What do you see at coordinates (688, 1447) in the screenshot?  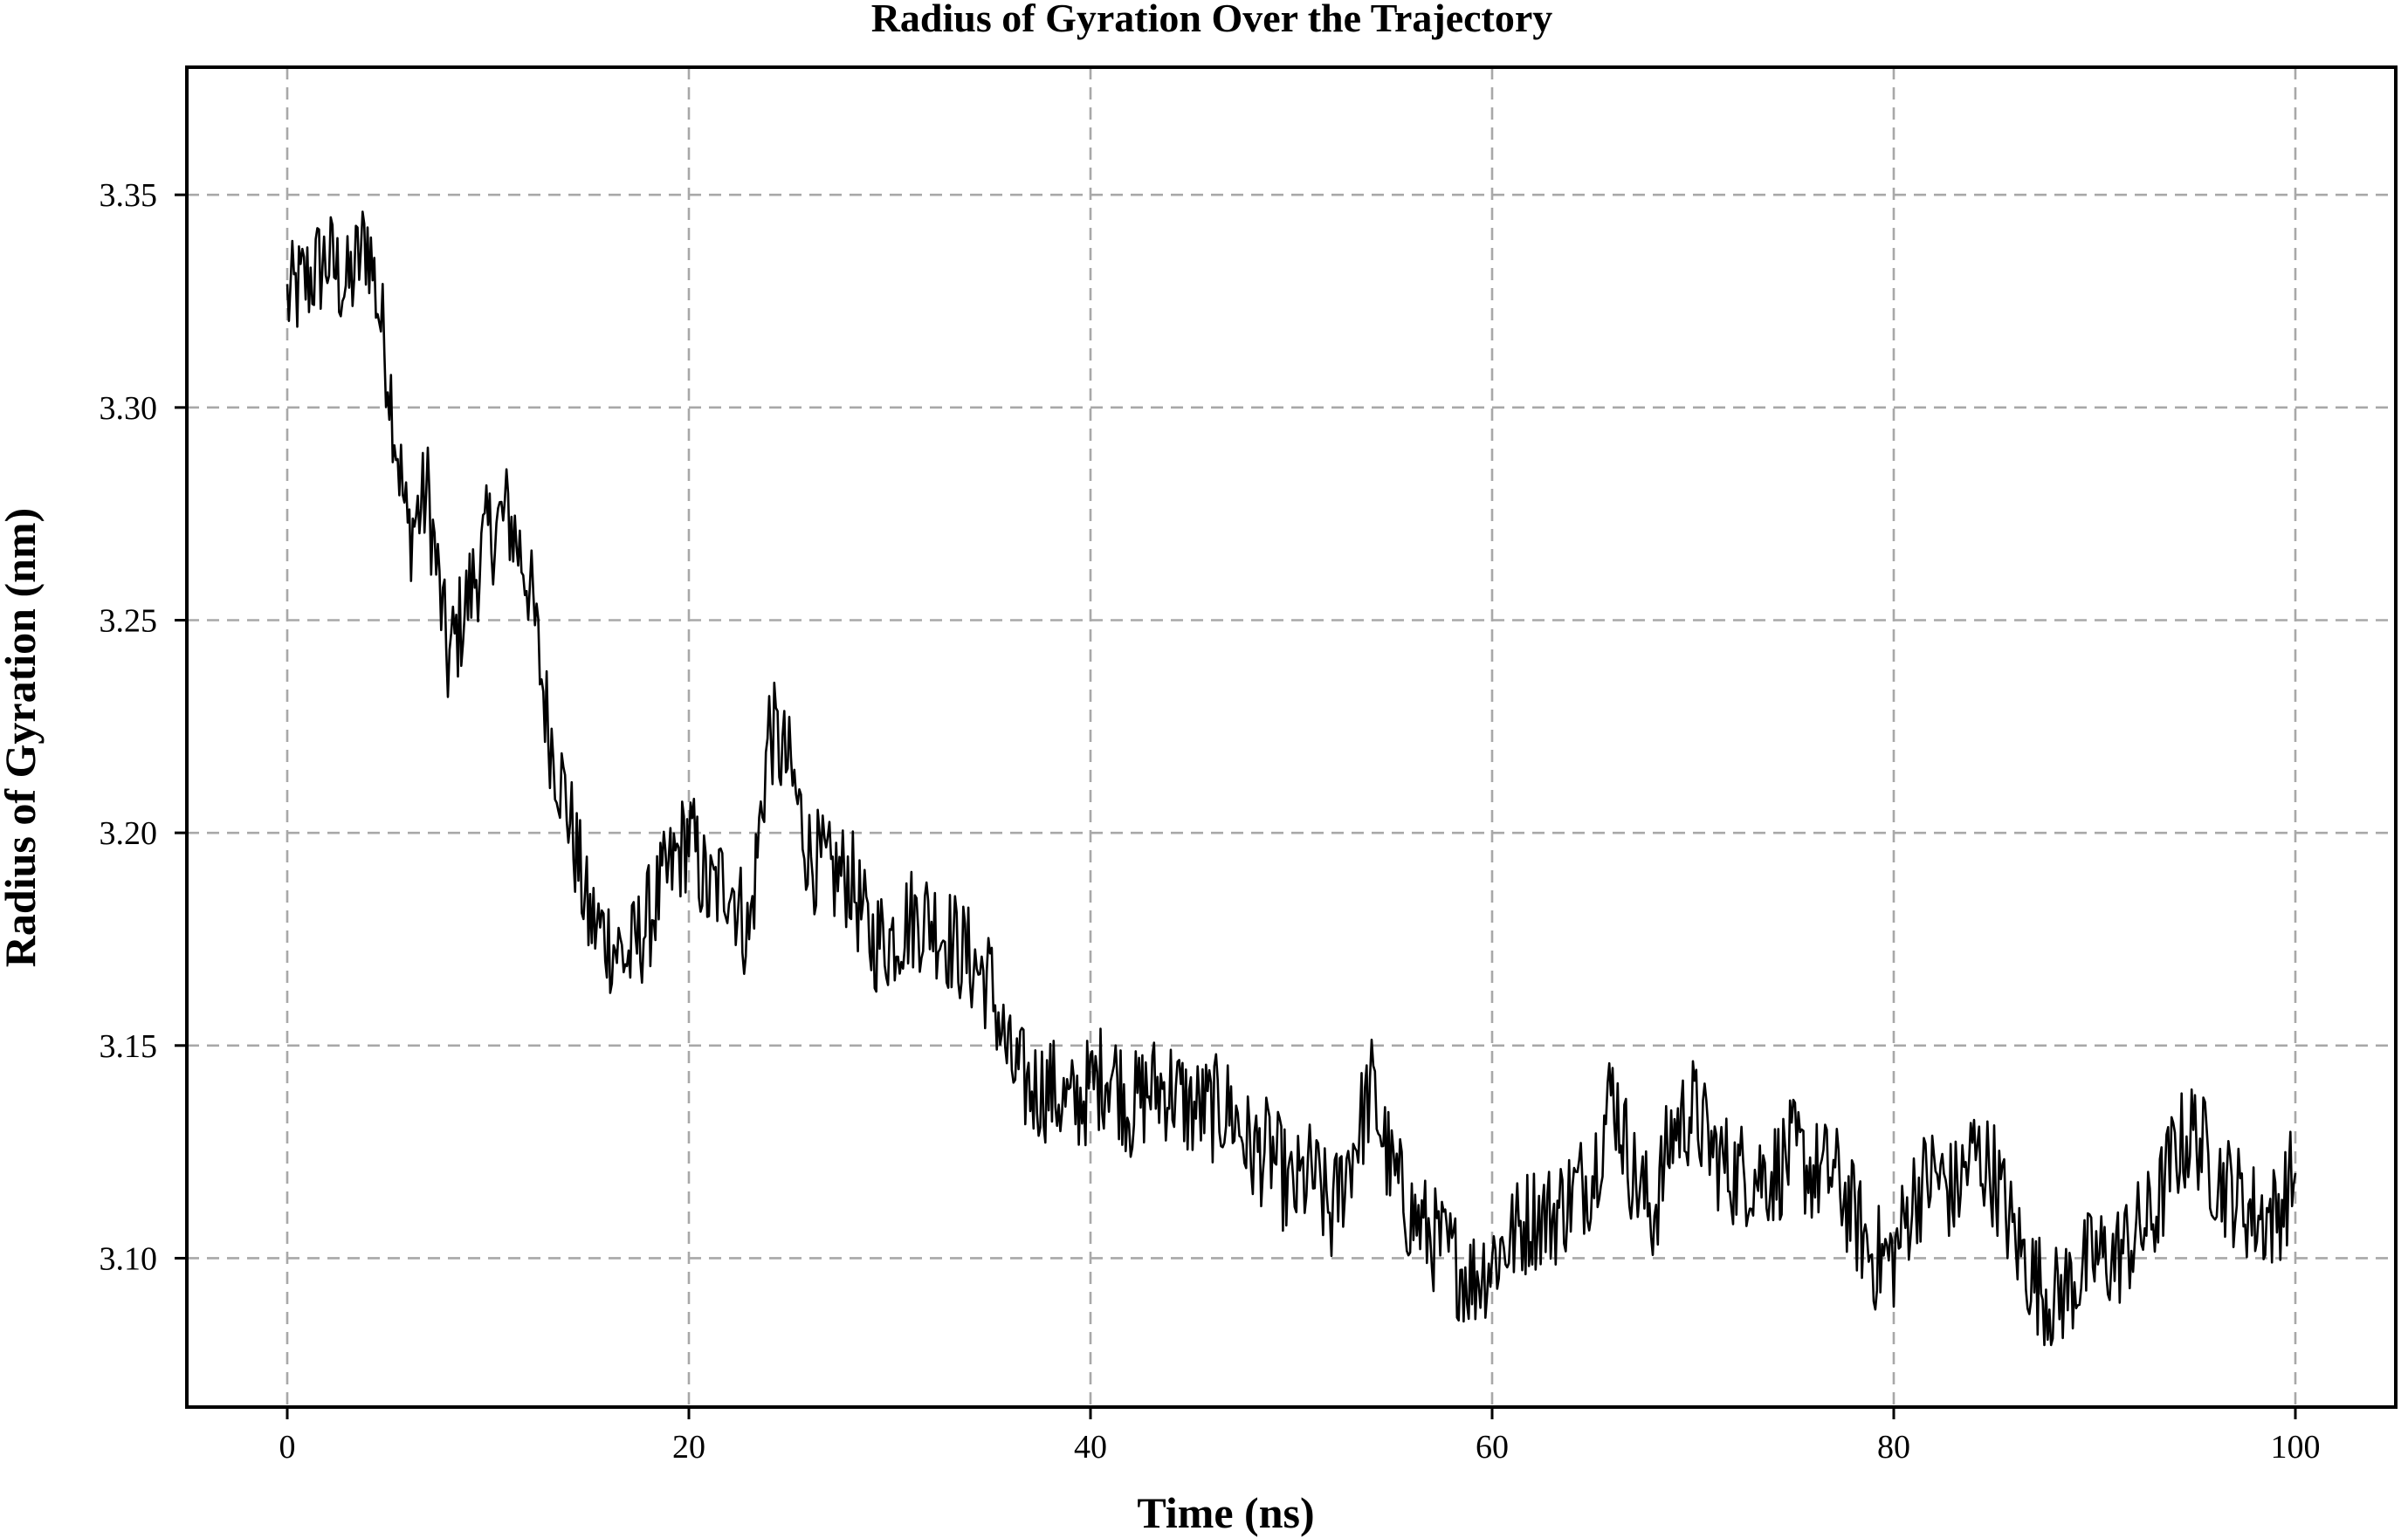 I see `x-tick-label: 20` at bounding box center [688, 1447].